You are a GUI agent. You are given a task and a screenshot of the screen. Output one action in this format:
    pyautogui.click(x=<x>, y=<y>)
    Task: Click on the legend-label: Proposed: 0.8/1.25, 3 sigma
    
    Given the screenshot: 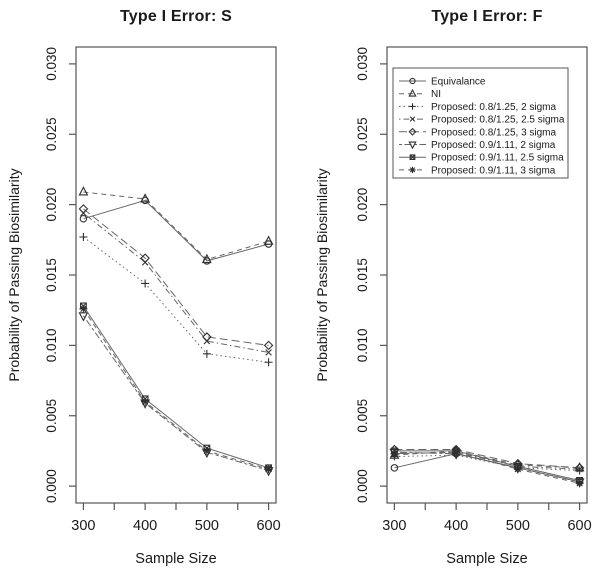 What is the action you would take?
    pyautogui.click(x=494, y=132)
    